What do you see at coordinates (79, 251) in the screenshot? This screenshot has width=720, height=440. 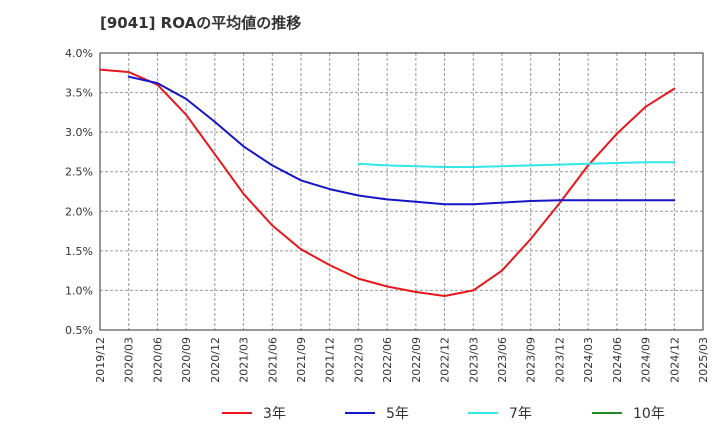 I see `y-tick-label: 1.5%` at bounding box center [79, 251].